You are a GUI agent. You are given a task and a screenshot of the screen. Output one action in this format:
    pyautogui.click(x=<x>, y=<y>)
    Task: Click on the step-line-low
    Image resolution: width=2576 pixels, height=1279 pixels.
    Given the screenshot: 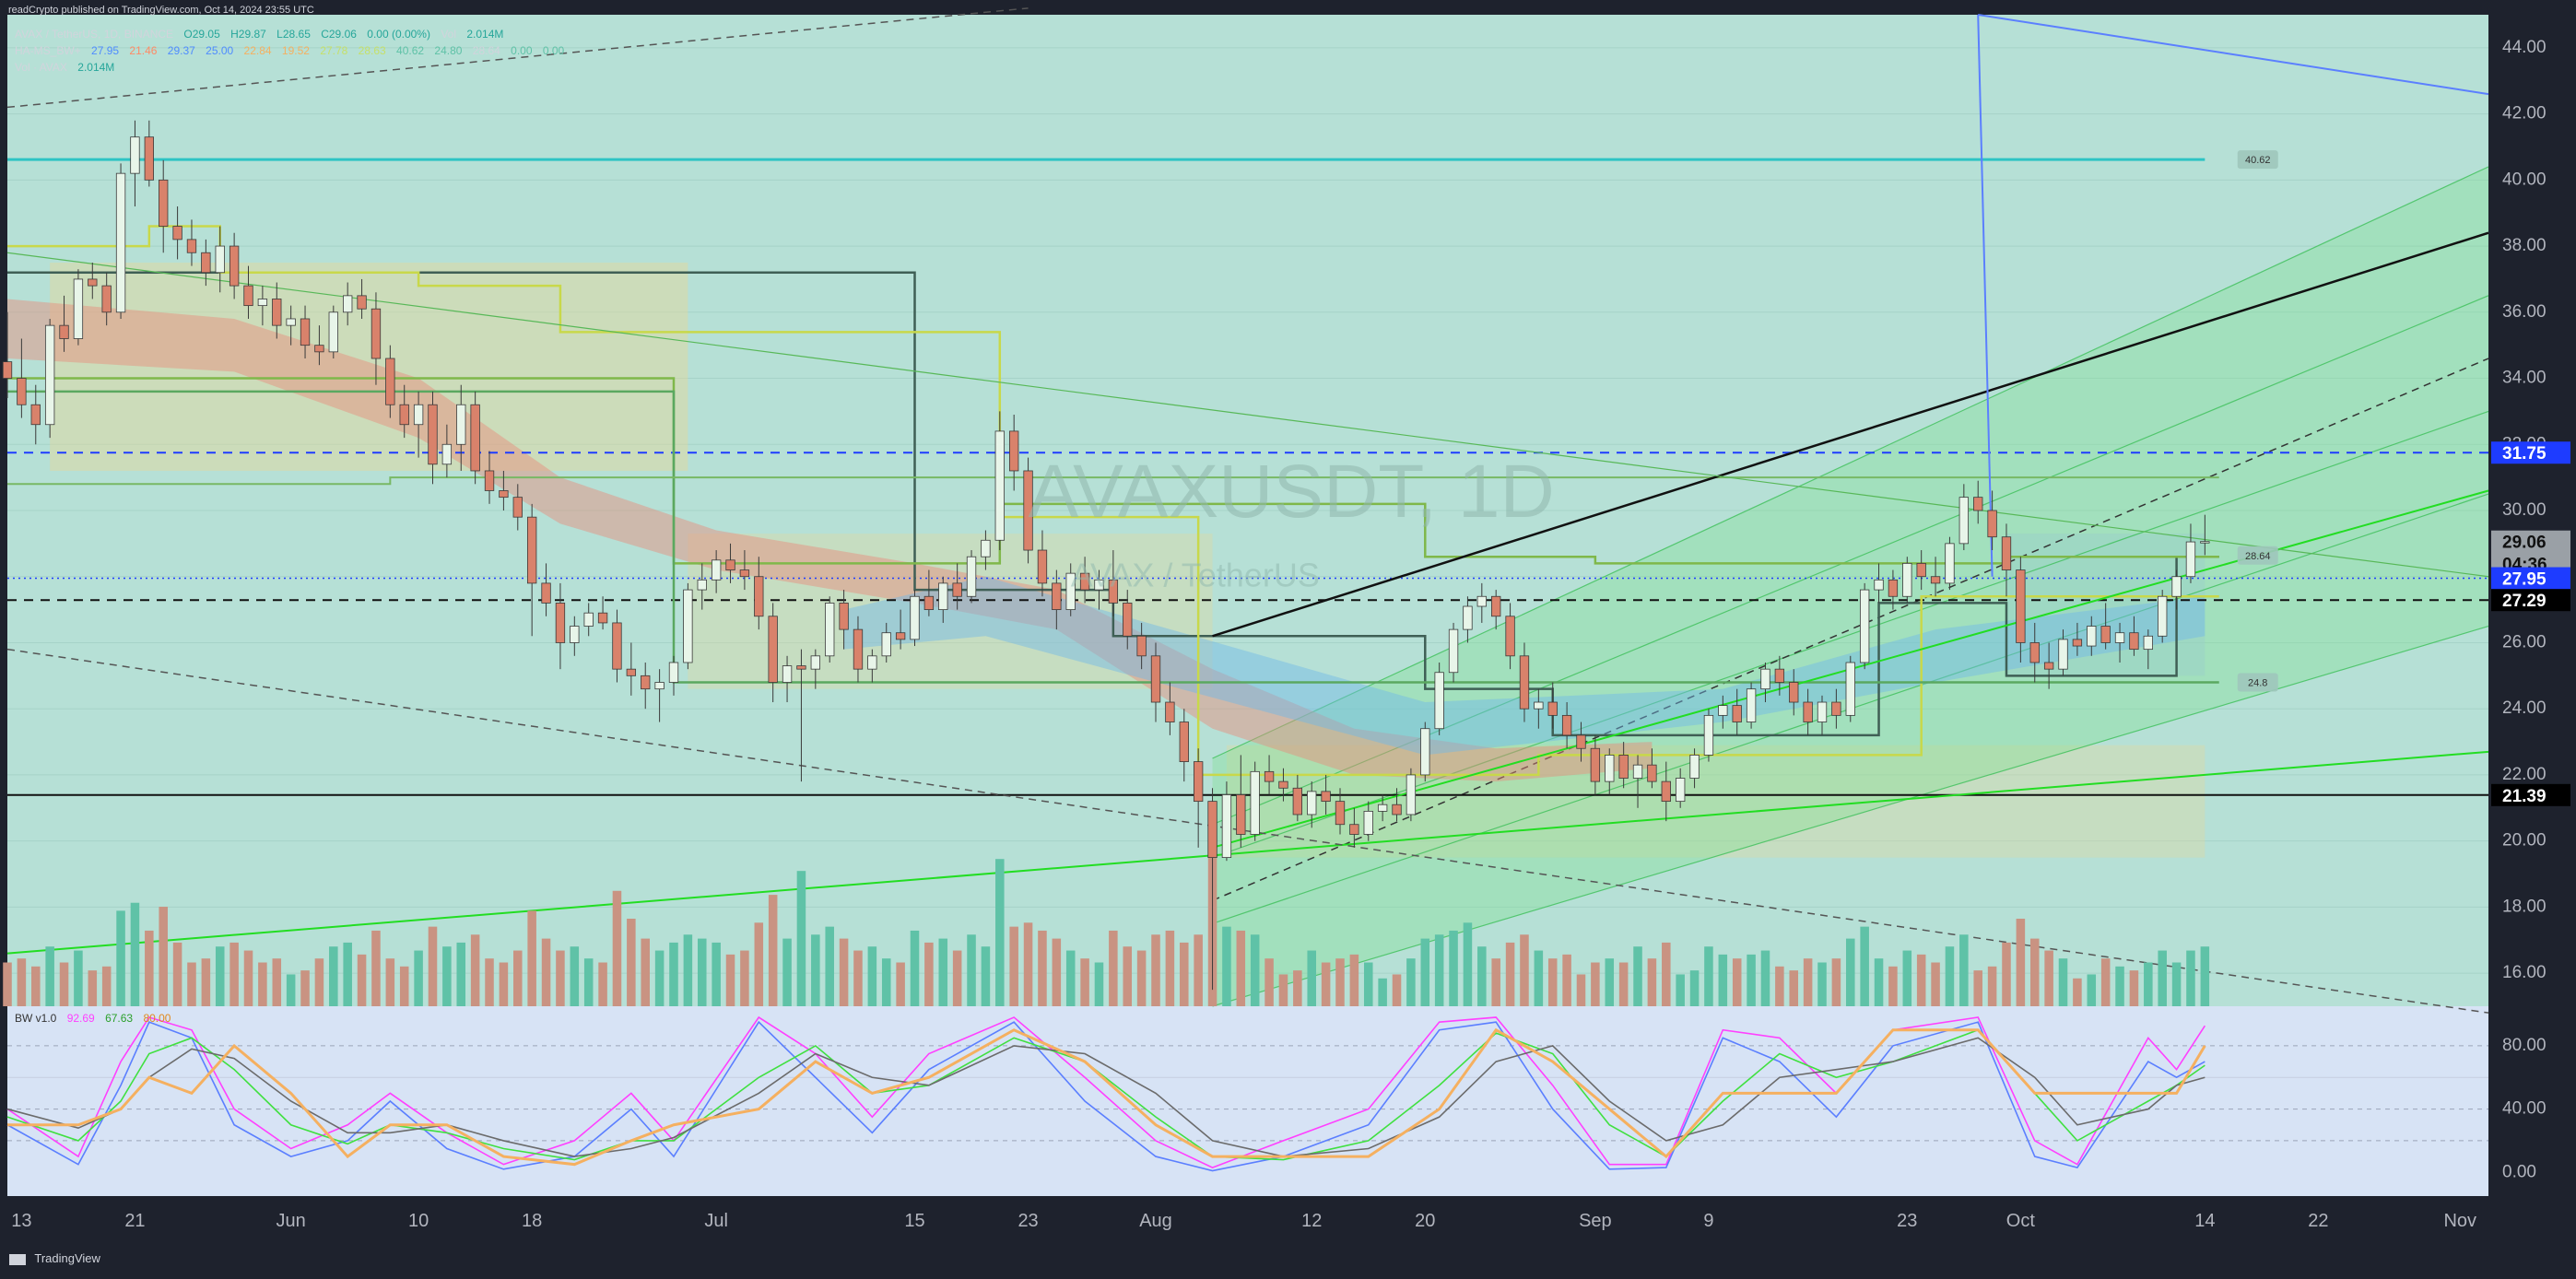 What is the action you would take?
    pyautogui.click(x=1113, y=481)
    